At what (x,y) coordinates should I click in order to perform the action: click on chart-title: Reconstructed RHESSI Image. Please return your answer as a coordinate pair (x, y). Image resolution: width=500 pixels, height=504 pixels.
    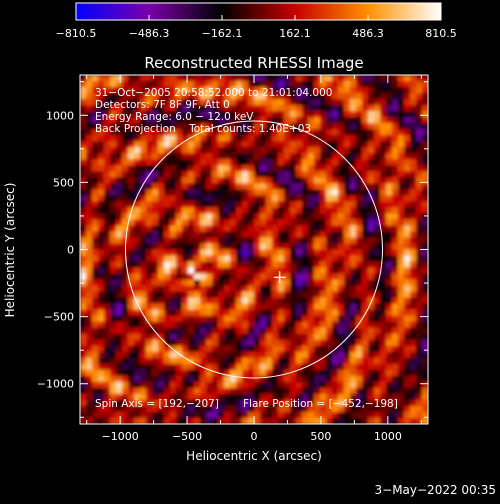
    Looking at the image, I should click on (253, 63).